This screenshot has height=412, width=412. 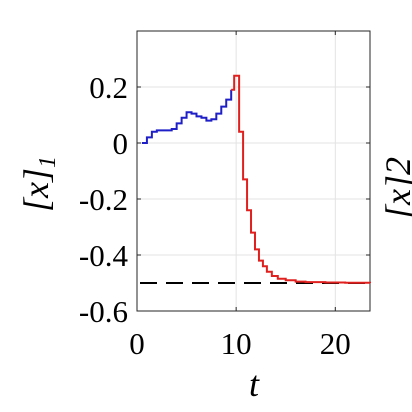 I want to click on x-tick-label: 20, so click(x=335, y=343).